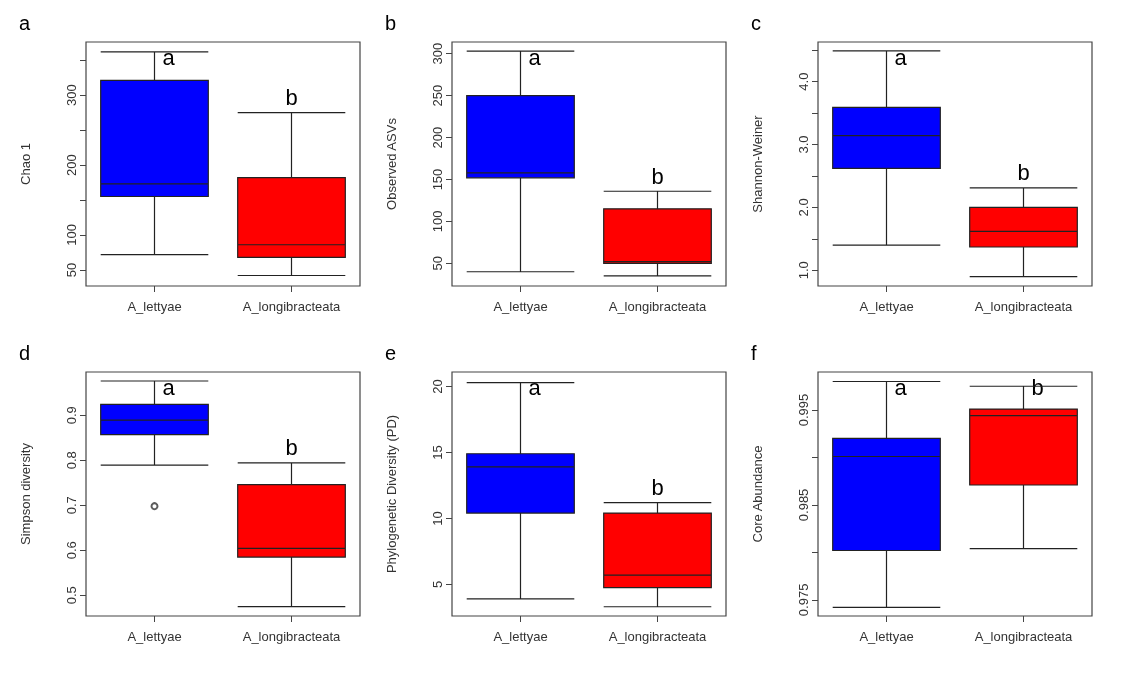 The width and height of the screenshot is (1123, 688). Describe the element at coordinates (757, 494) in the screenshot. I see `y-axis-title: Core Abundance` at that location.